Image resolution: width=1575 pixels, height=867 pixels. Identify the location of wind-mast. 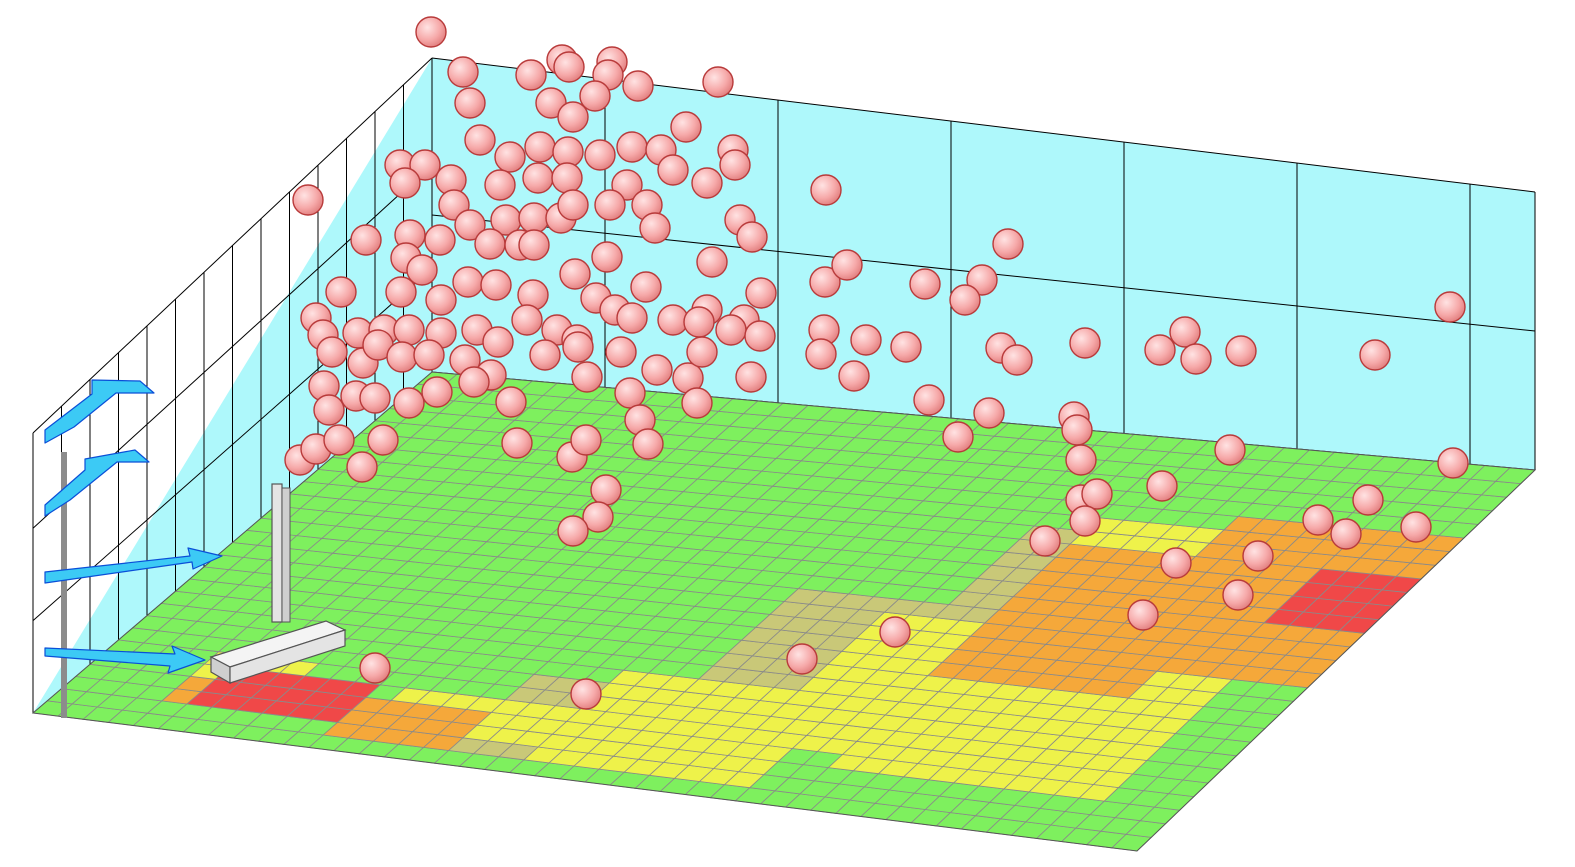
(64, 585).